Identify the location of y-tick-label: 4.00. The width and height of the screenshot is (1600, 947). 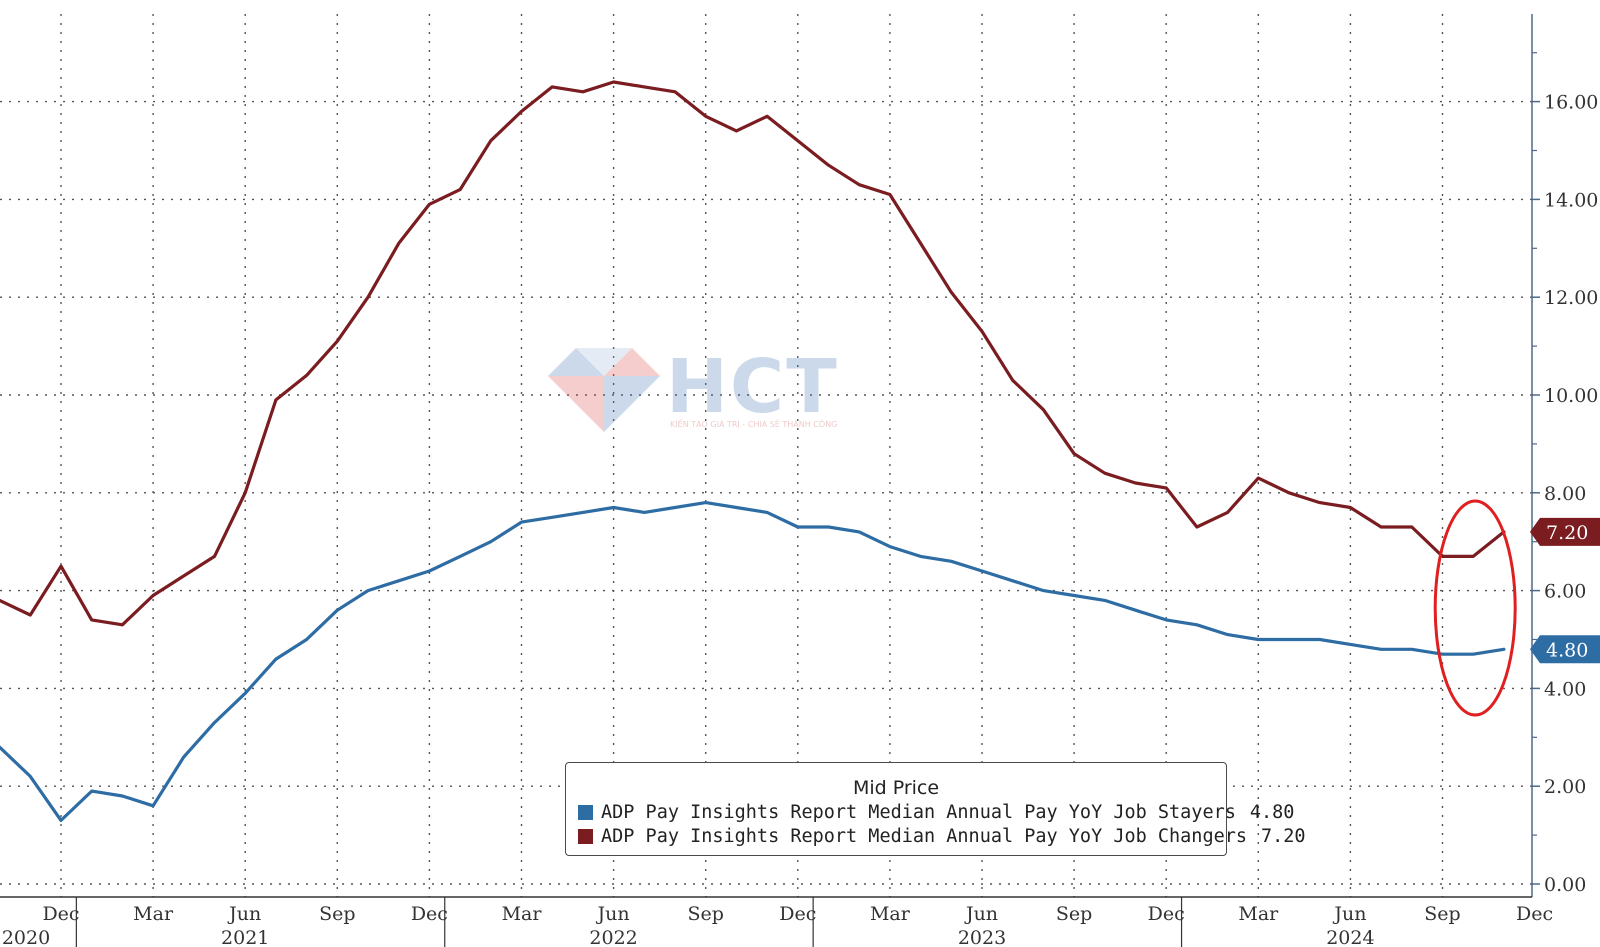
(1565, 689).